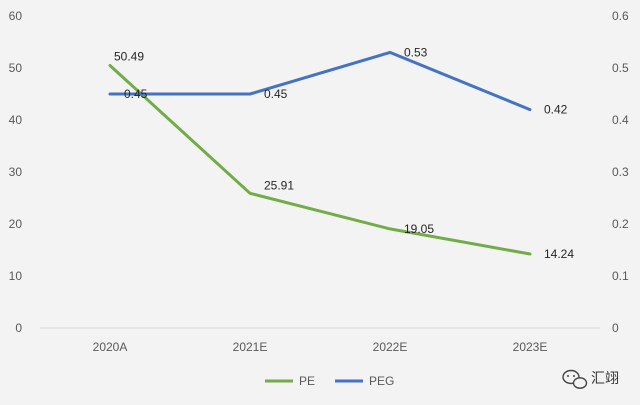  I want to click on y-right-tick-label: 0.3, so click(620, 172).